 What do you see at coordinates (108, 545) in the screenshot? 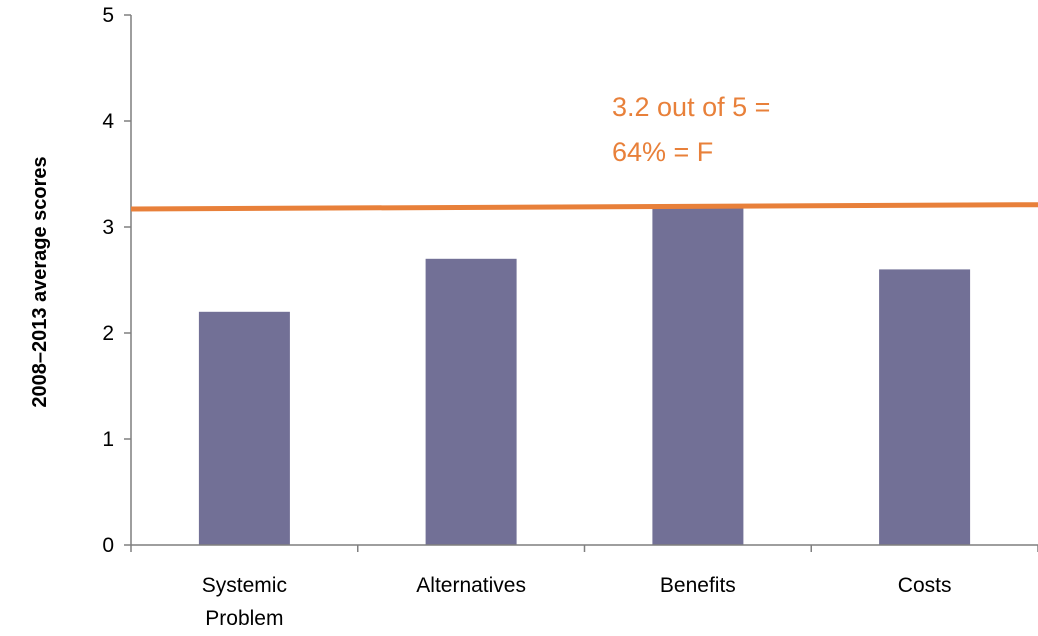
I see `y-tick-label-0: 0` at bounding box center [108, 545].